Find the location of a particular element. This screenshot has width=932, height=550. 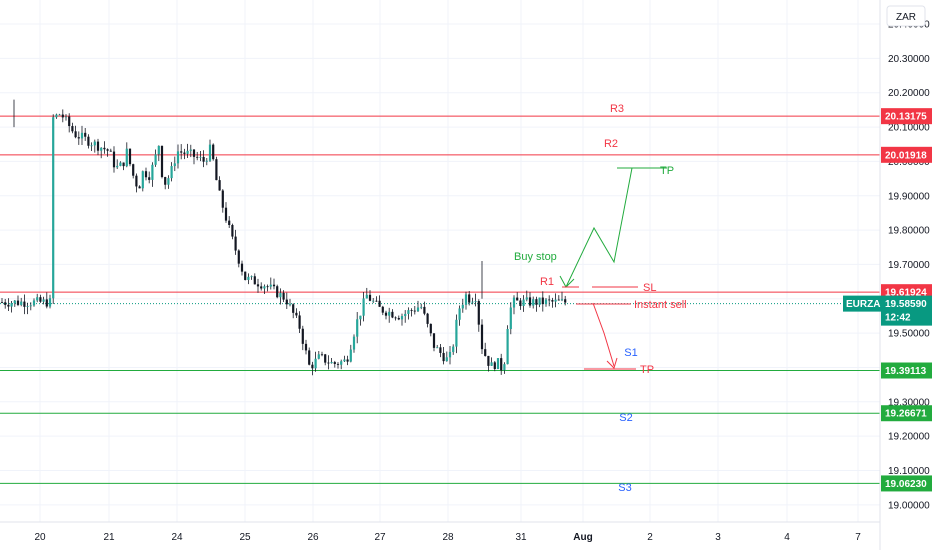

time-tick-label: 27 is located at coordinates (380, 537).